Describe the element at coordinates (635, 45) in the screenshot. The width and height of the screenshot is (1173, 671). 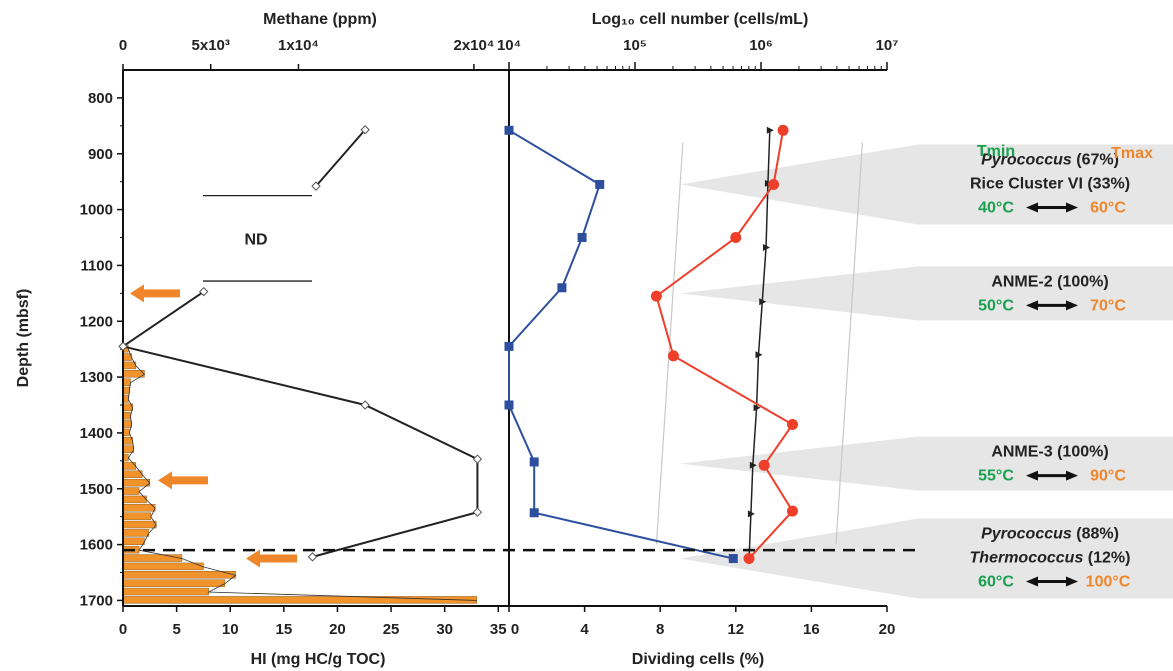
I see `cell-tick-label-2: 10⁵` at that location.